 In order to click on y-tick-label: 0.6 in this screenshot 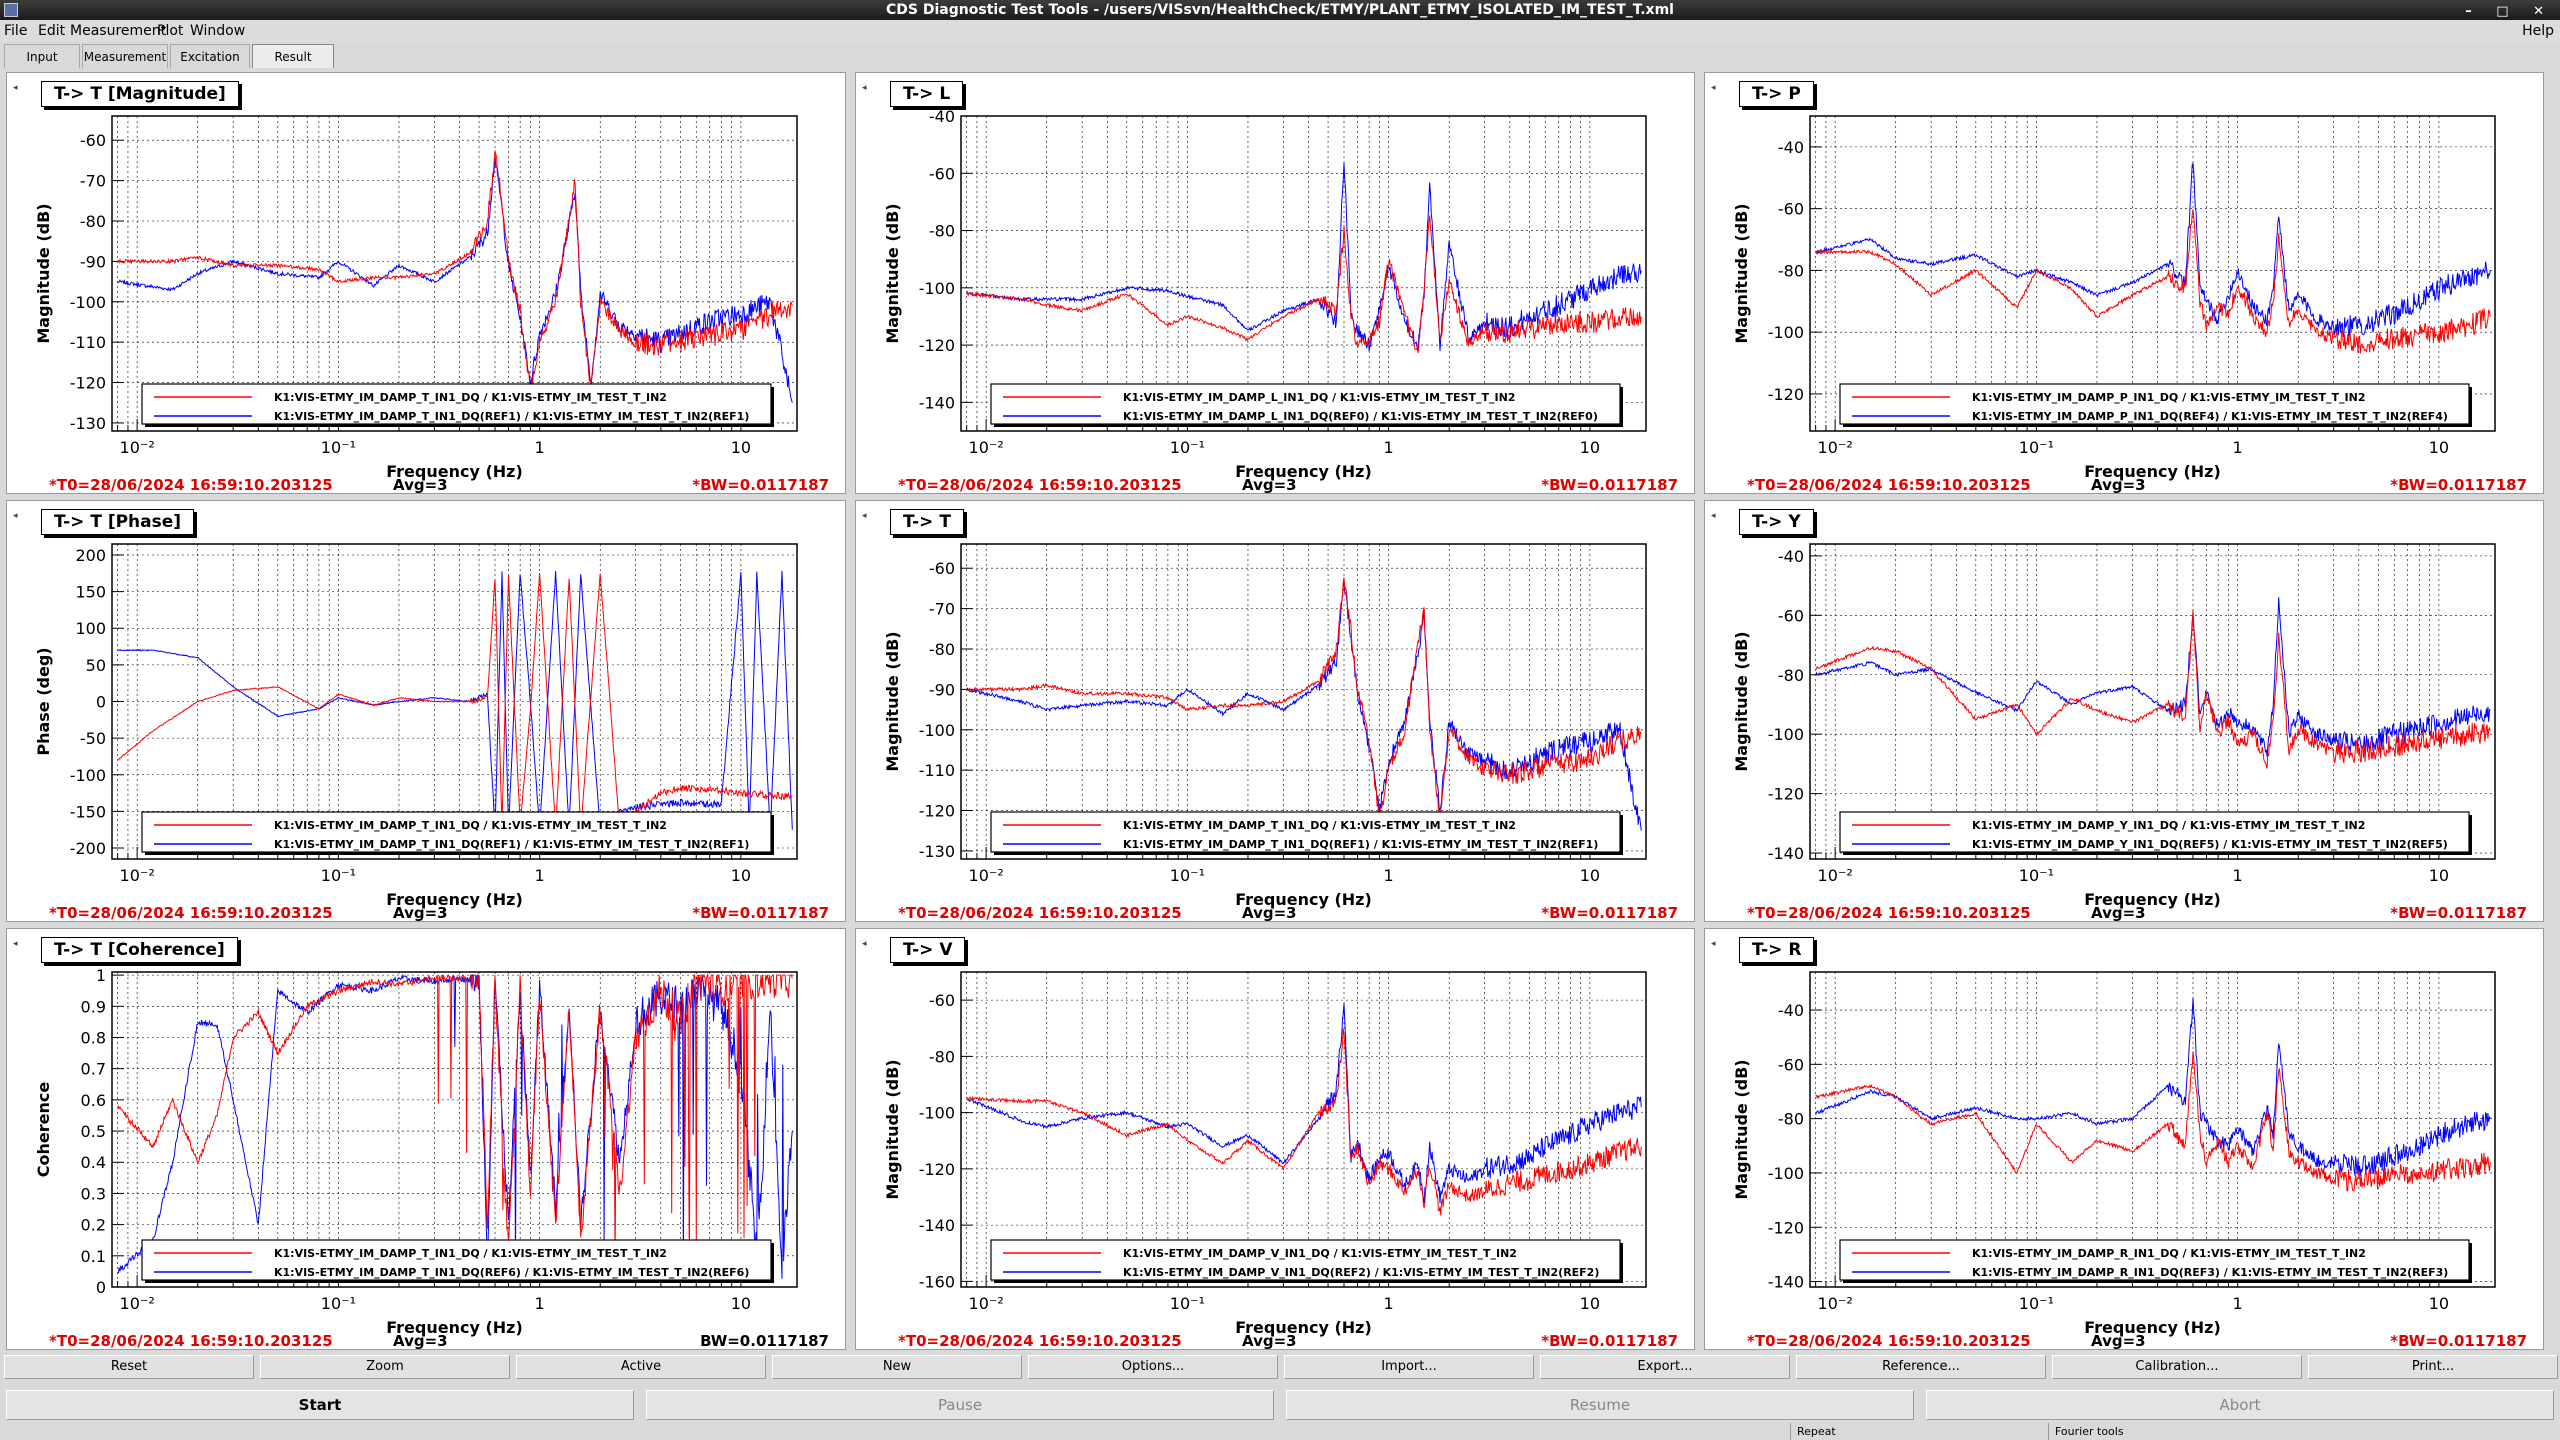, I will do `click(93, 1100)`.